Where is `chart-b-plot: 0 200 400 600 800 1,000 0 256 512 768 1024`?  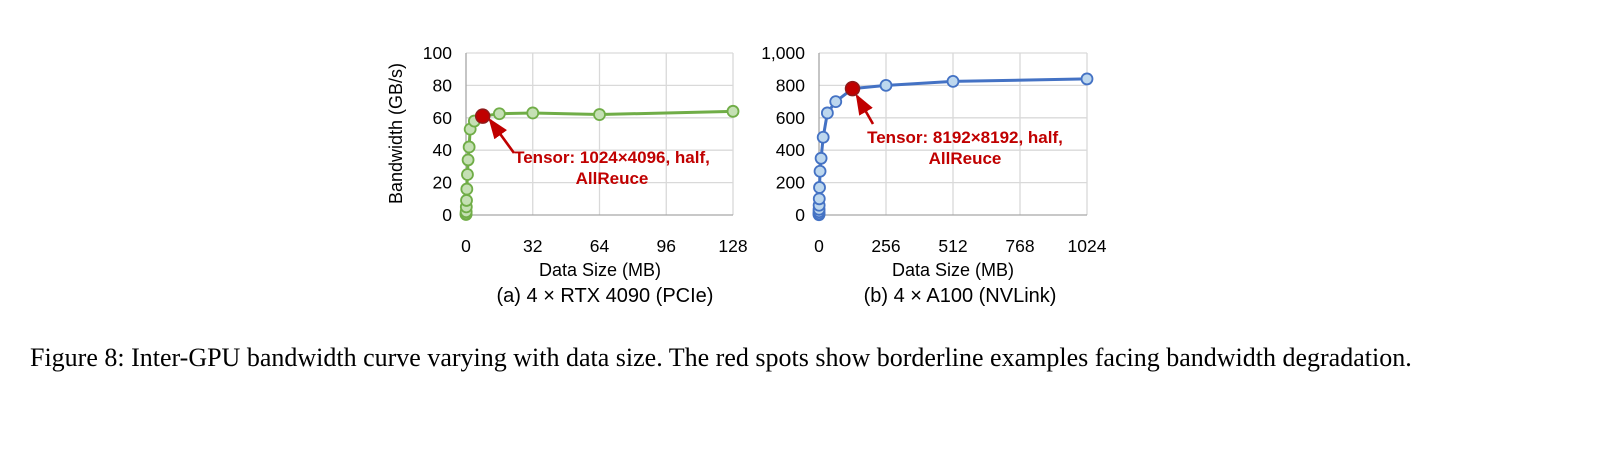 chart-b-plot: 0 200 400 600 800 1,000 0 256 512 768 1024 is located at coordinates (934, 149).